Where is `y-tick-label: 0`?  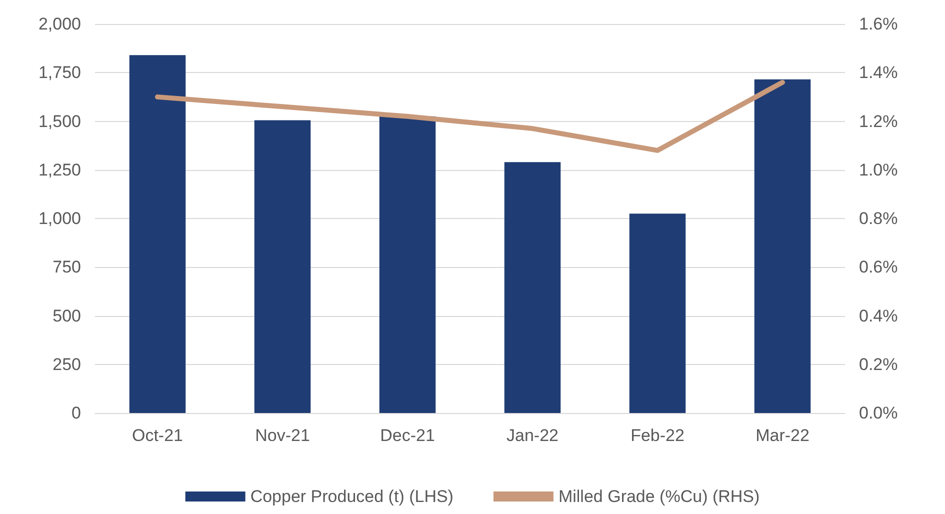 y-tick-label: 0 is located at coordinates (76, 413).